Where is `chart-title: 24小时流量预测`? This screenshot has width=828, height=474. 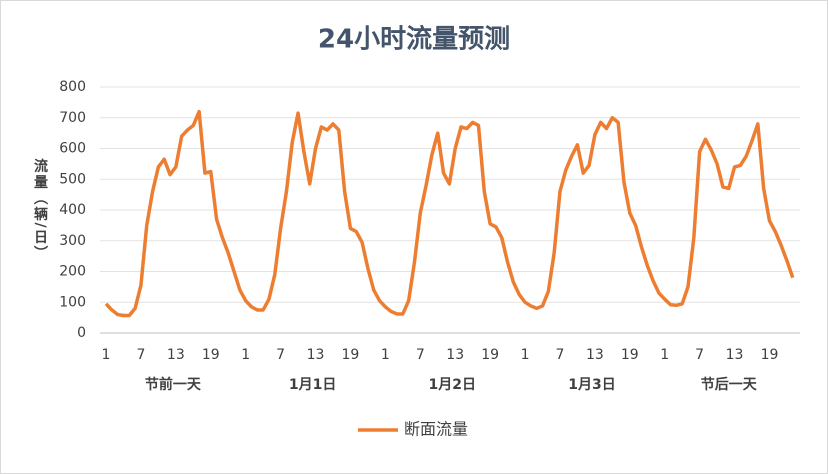 chart-title: 24小时流量预测 is located at coordinates (414, 40).